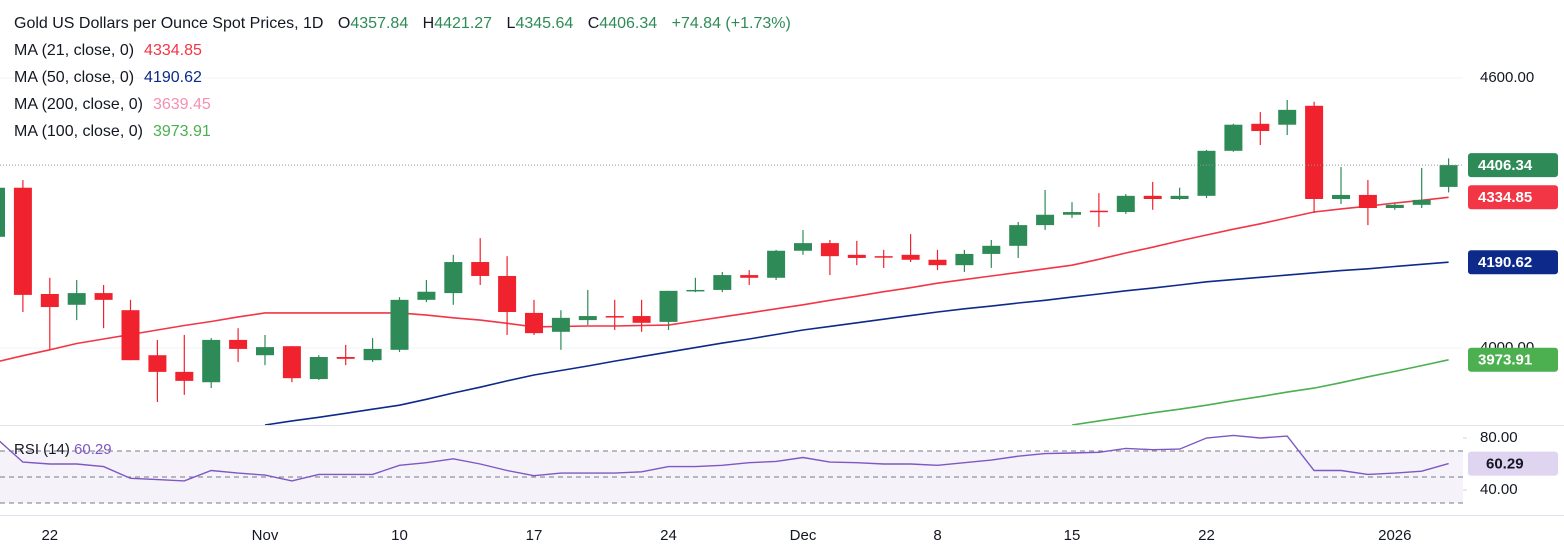 This screenshot has height=556, width=1564. What do you see at coordinates (428, 23) in the screenshot?
I see `ohlc-label: H` at bounding box center [428, 23].